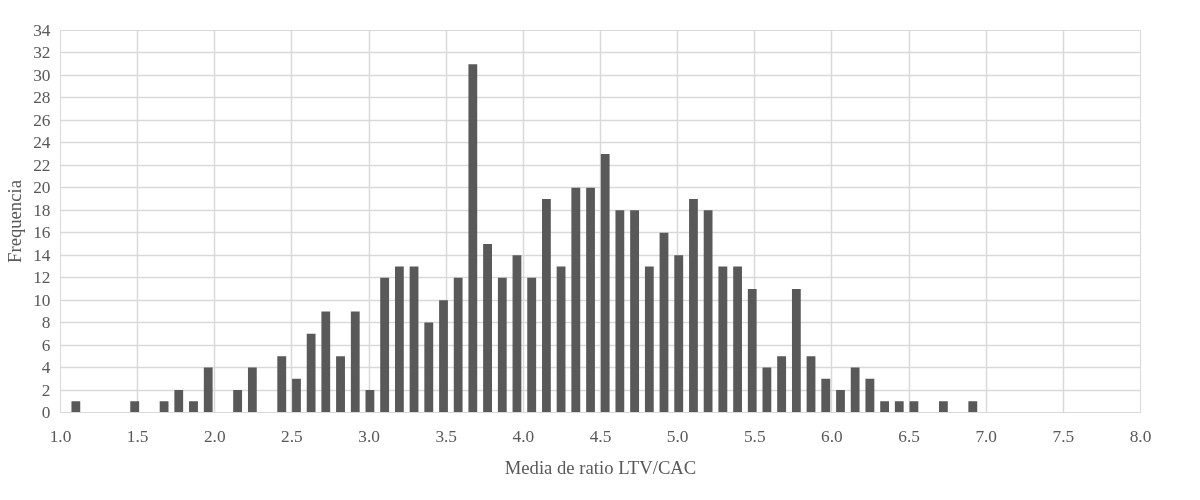 Image resolution: width=1200 pixels, height=500 pixels. Describe the element at coordinates (600, 467) in the screenshot. I see `x-axis-title: Media de ratio LTV/CAC` at that location.